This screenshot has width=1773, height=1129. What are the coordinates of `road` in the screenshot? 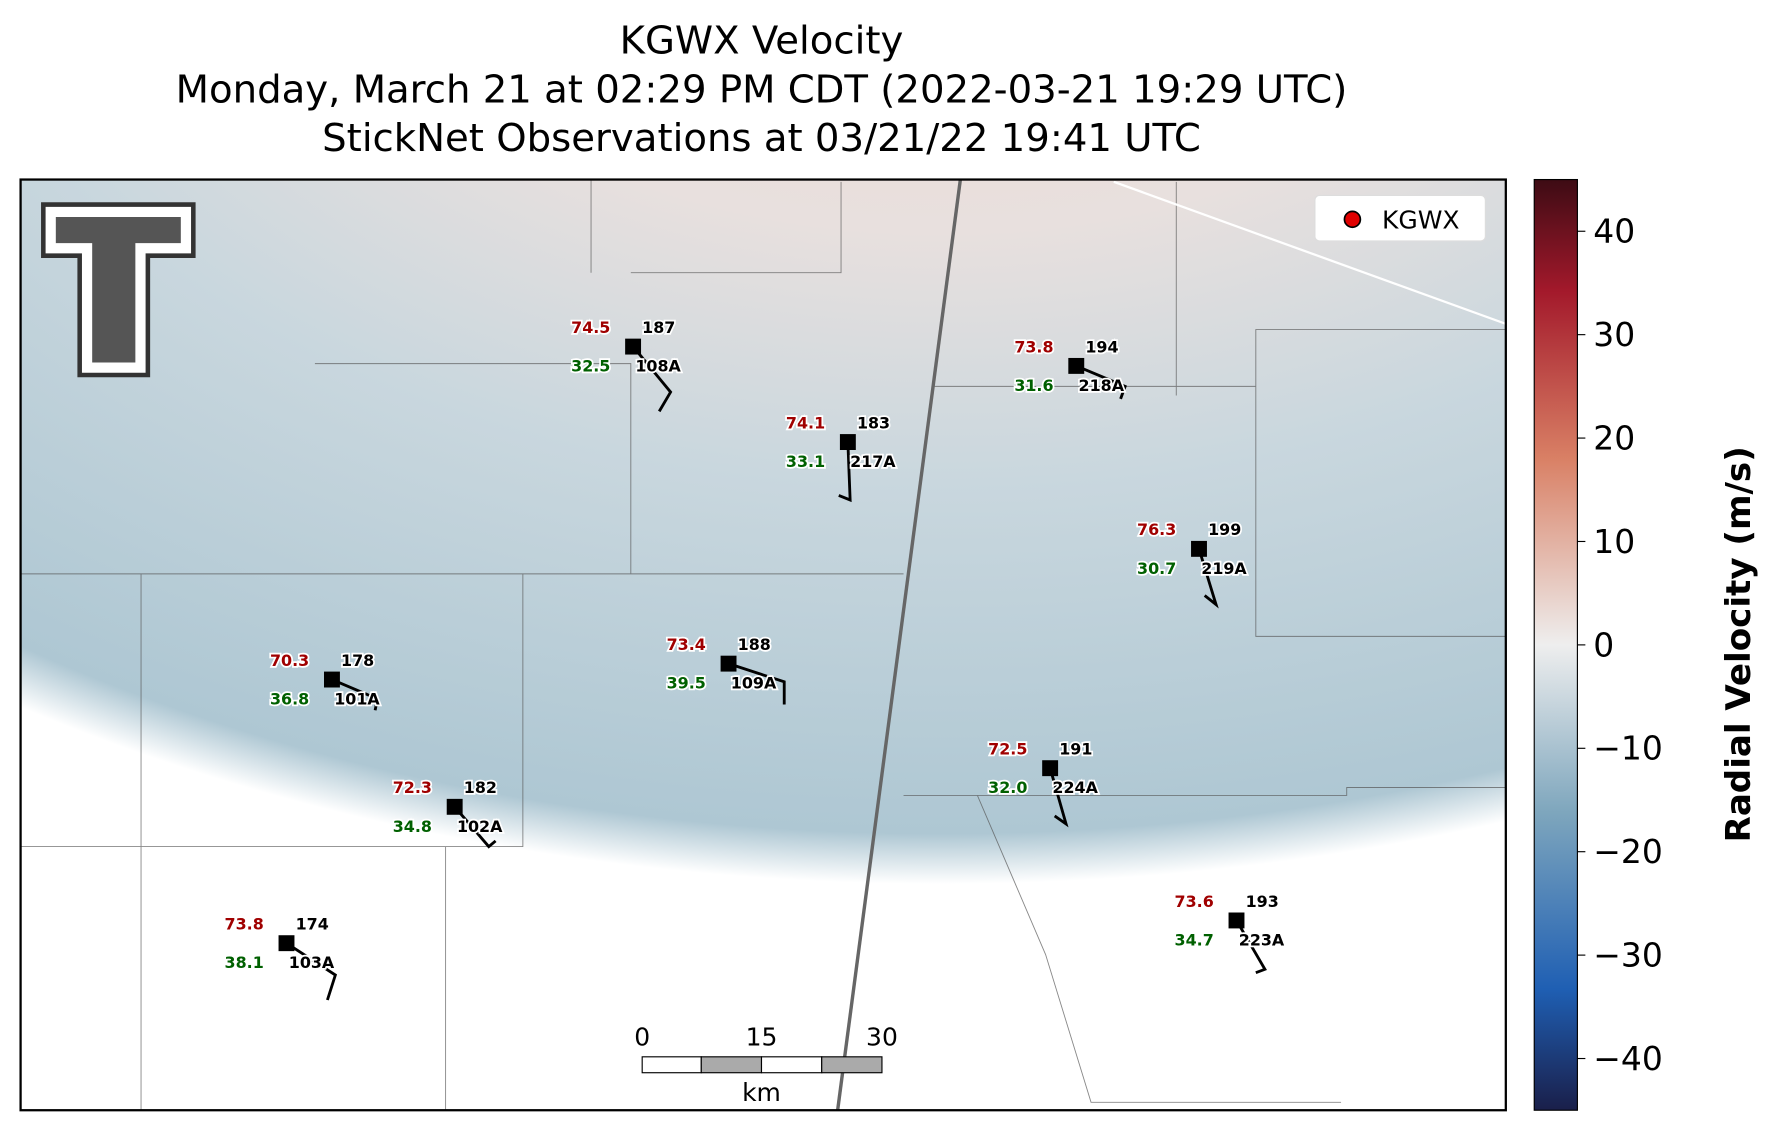 It's located at (1309, 252).